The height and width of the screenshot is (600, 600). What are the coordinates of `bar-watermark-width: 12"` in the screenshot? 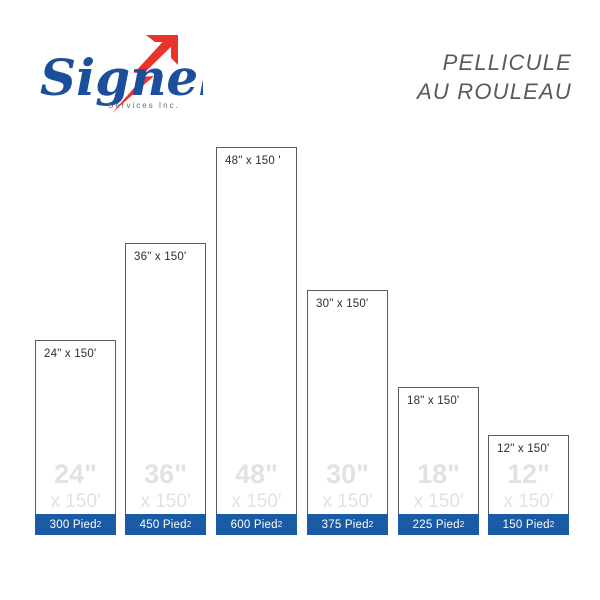 It's located at (528, 474).